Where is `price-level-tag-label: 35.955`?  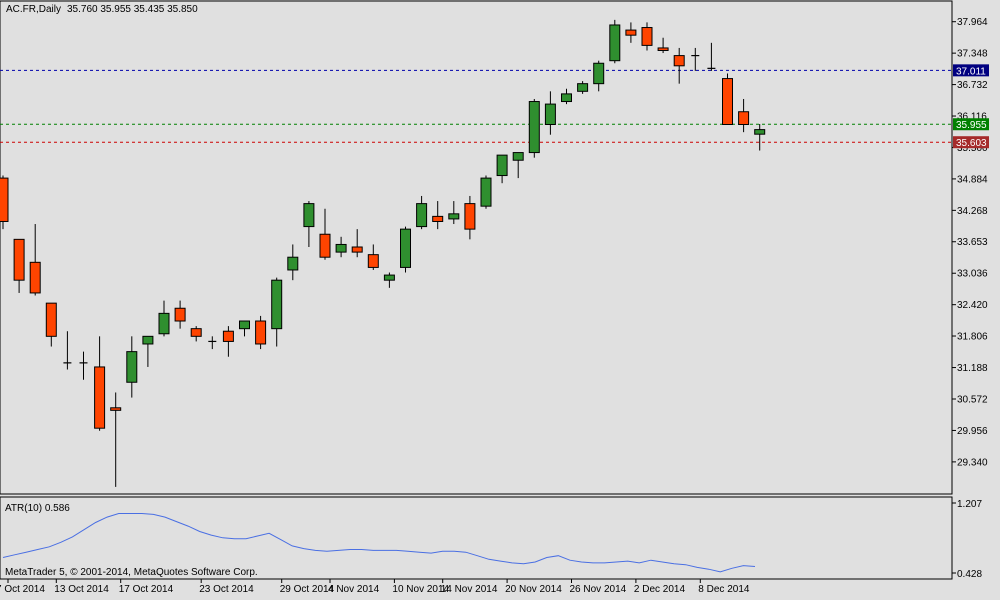 price-level-tag-label: 35.955 is located at coordinates (971, 125).